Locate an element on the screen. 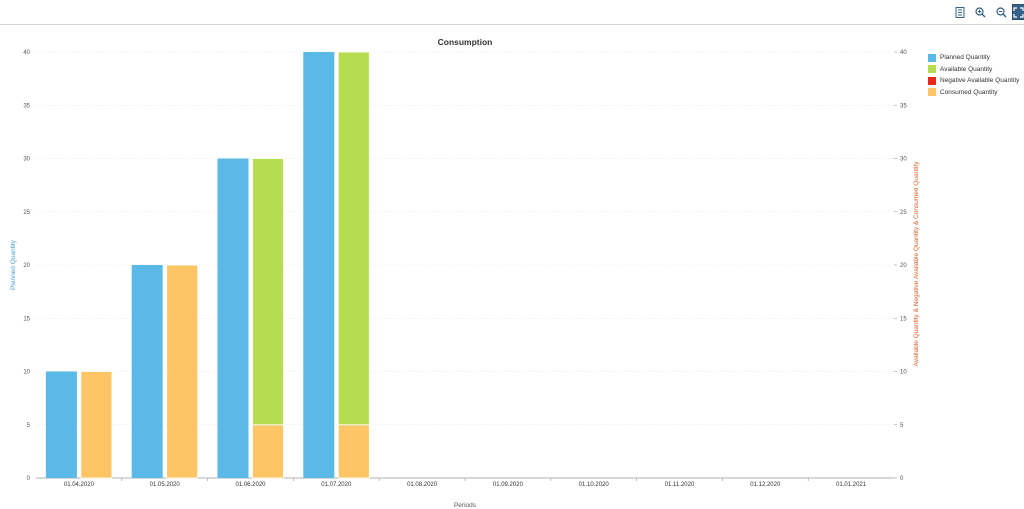  y-tick-label-right: 0 is located at coordinates (902, 479).